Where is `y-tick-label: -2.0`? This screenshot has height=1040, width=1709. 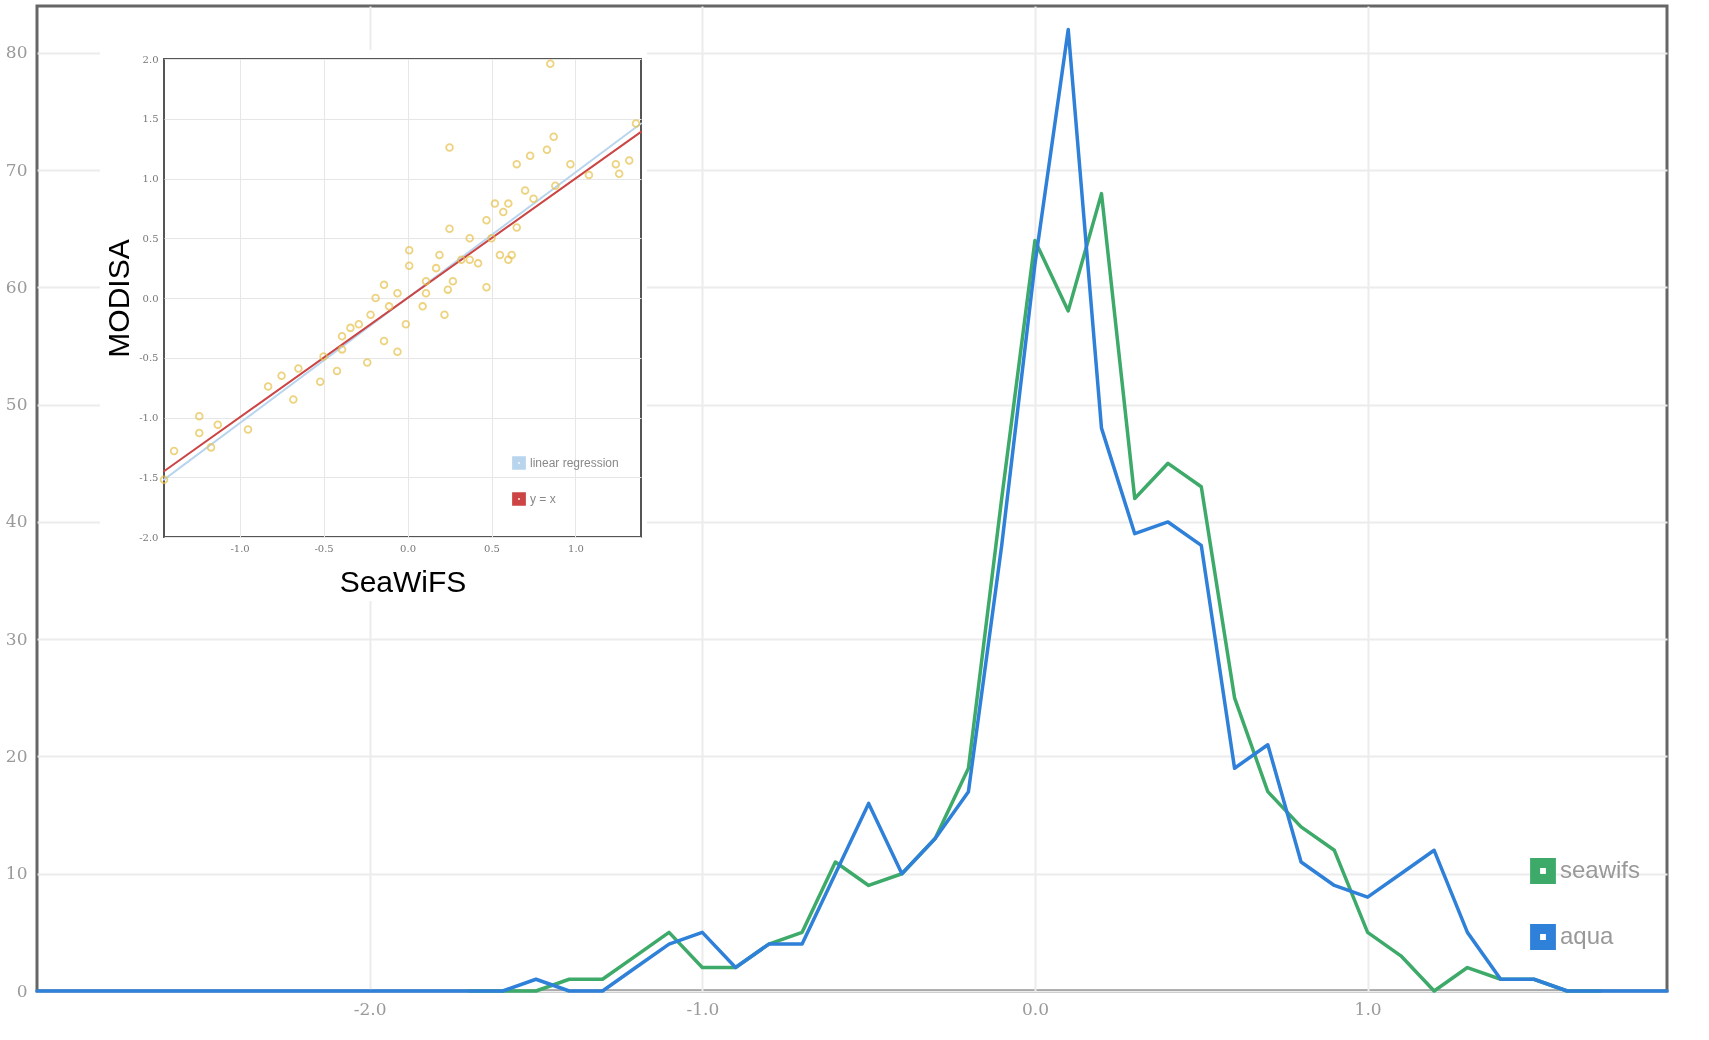
y-tick-label: -2.0 is located at coordinates (149, 537).